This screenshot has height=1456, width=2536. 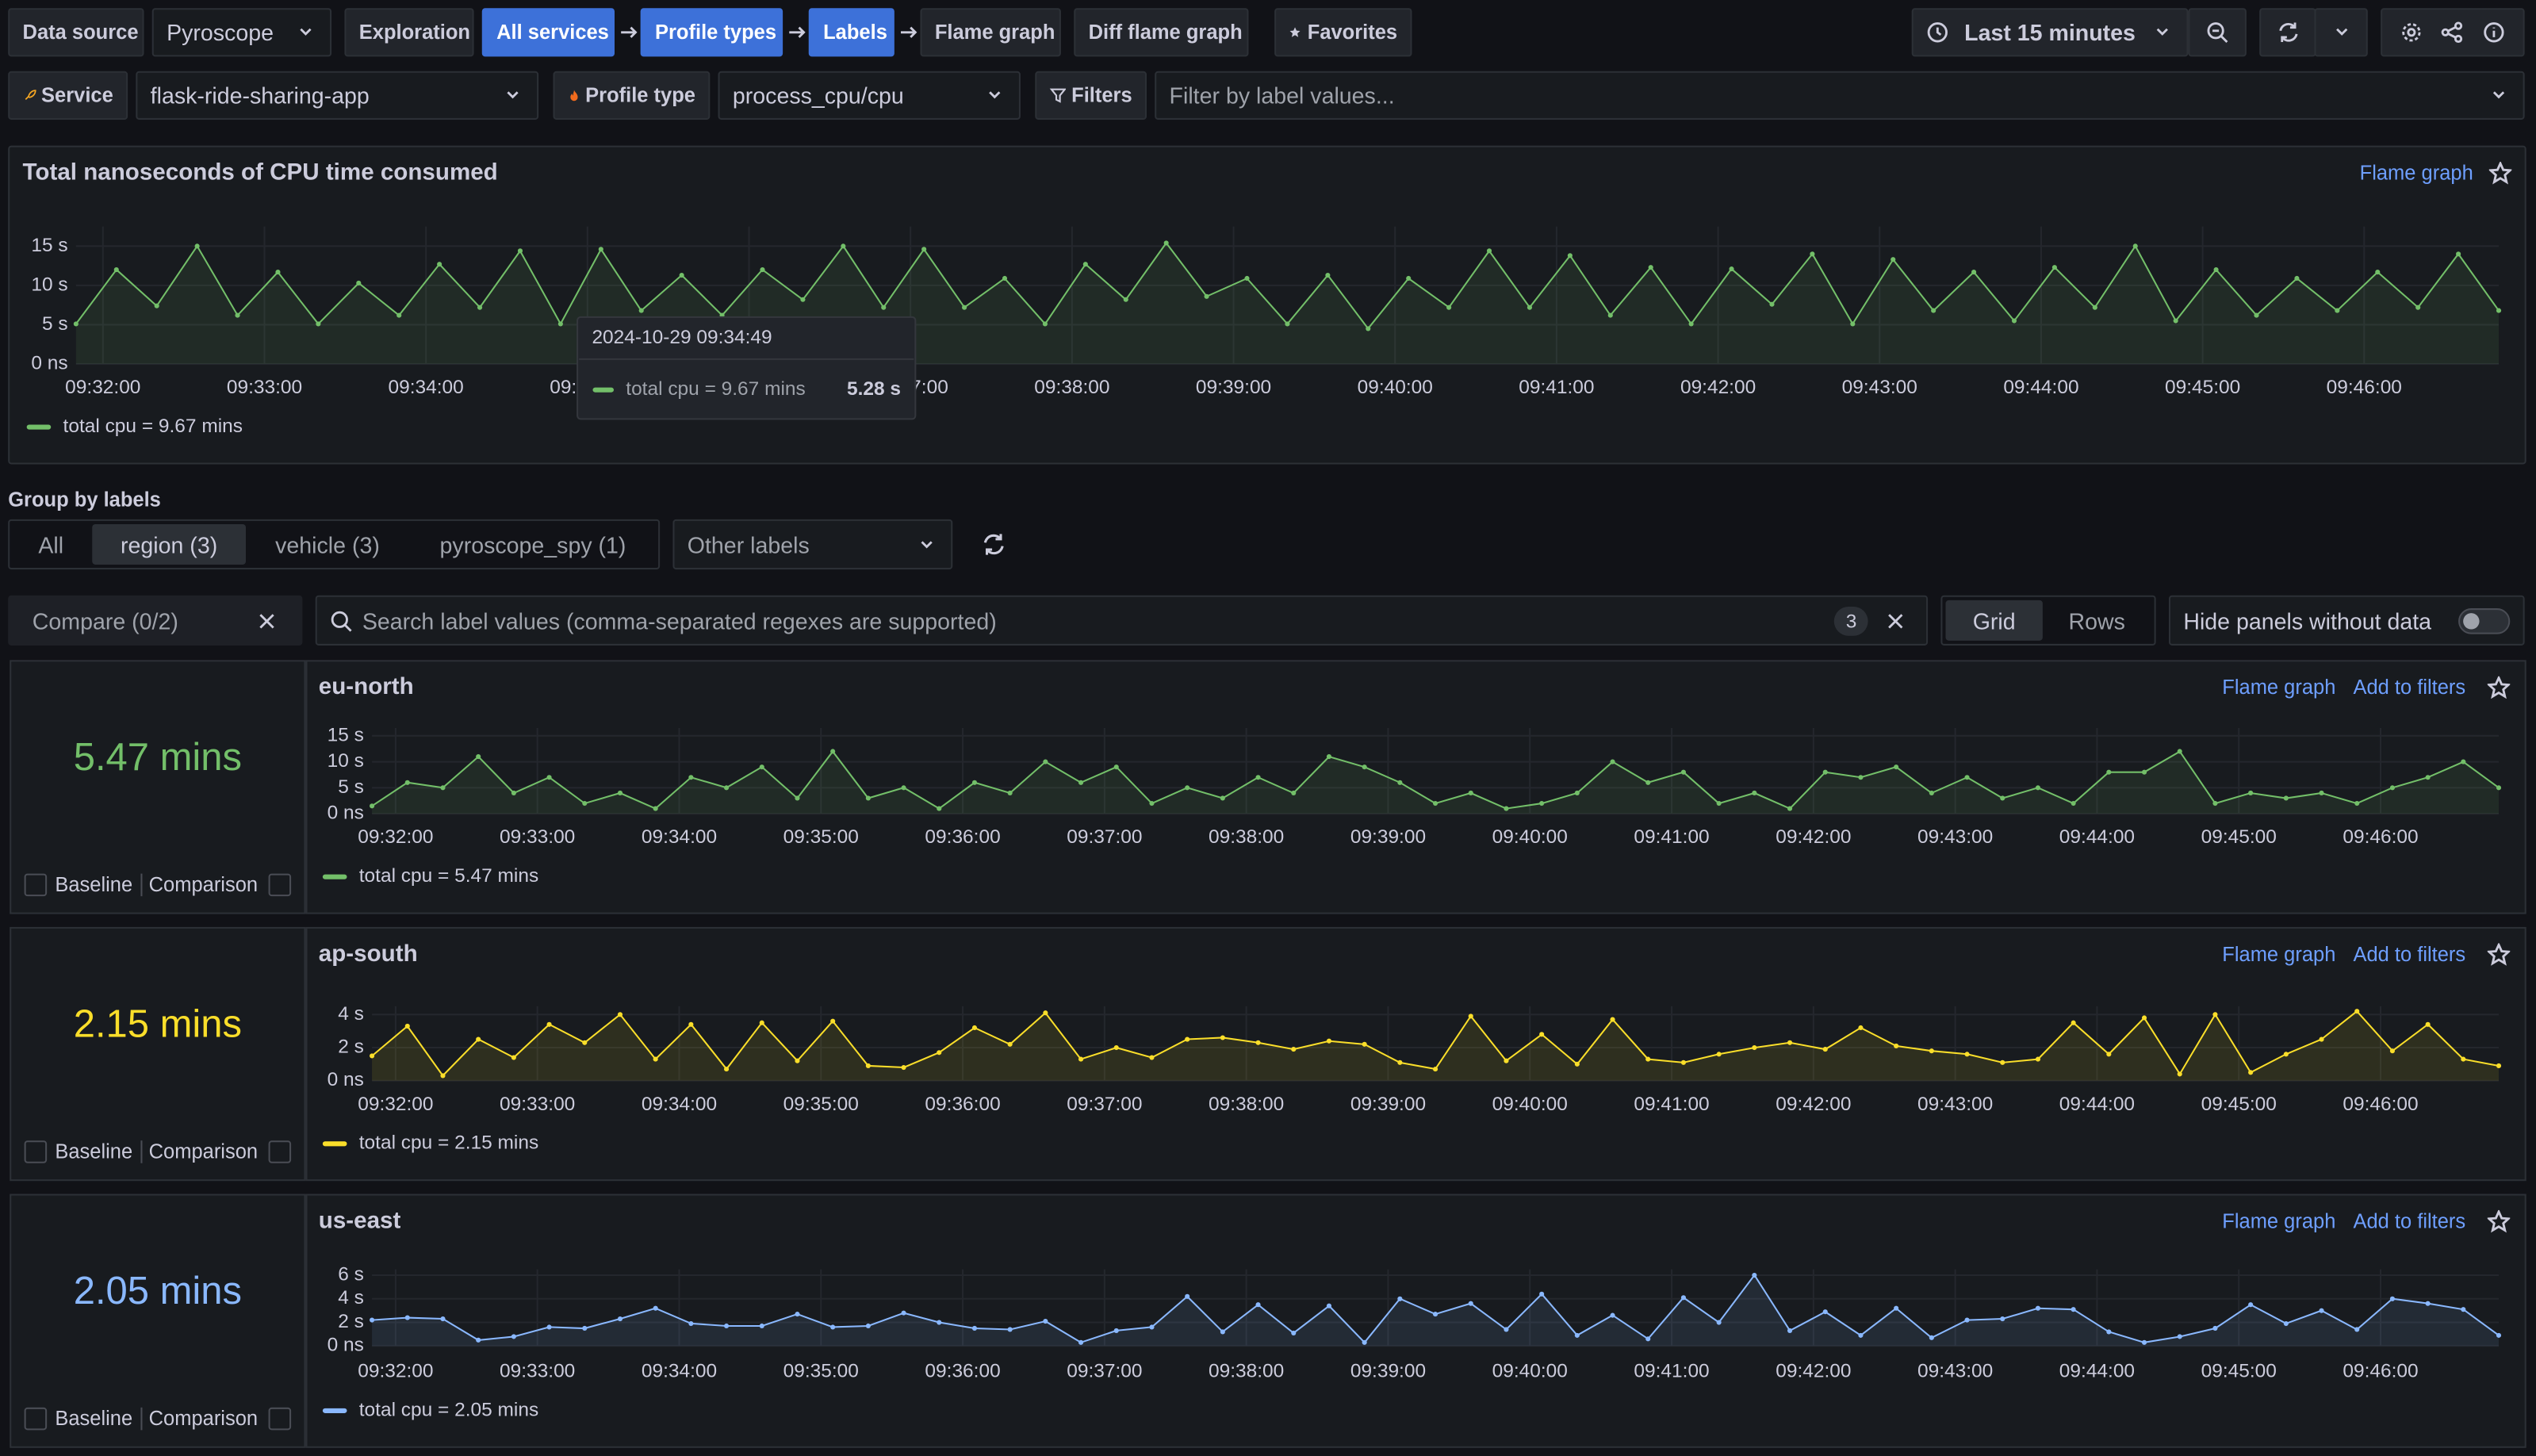 I want to click on button: Flame graph, so click(x=990, y=32).